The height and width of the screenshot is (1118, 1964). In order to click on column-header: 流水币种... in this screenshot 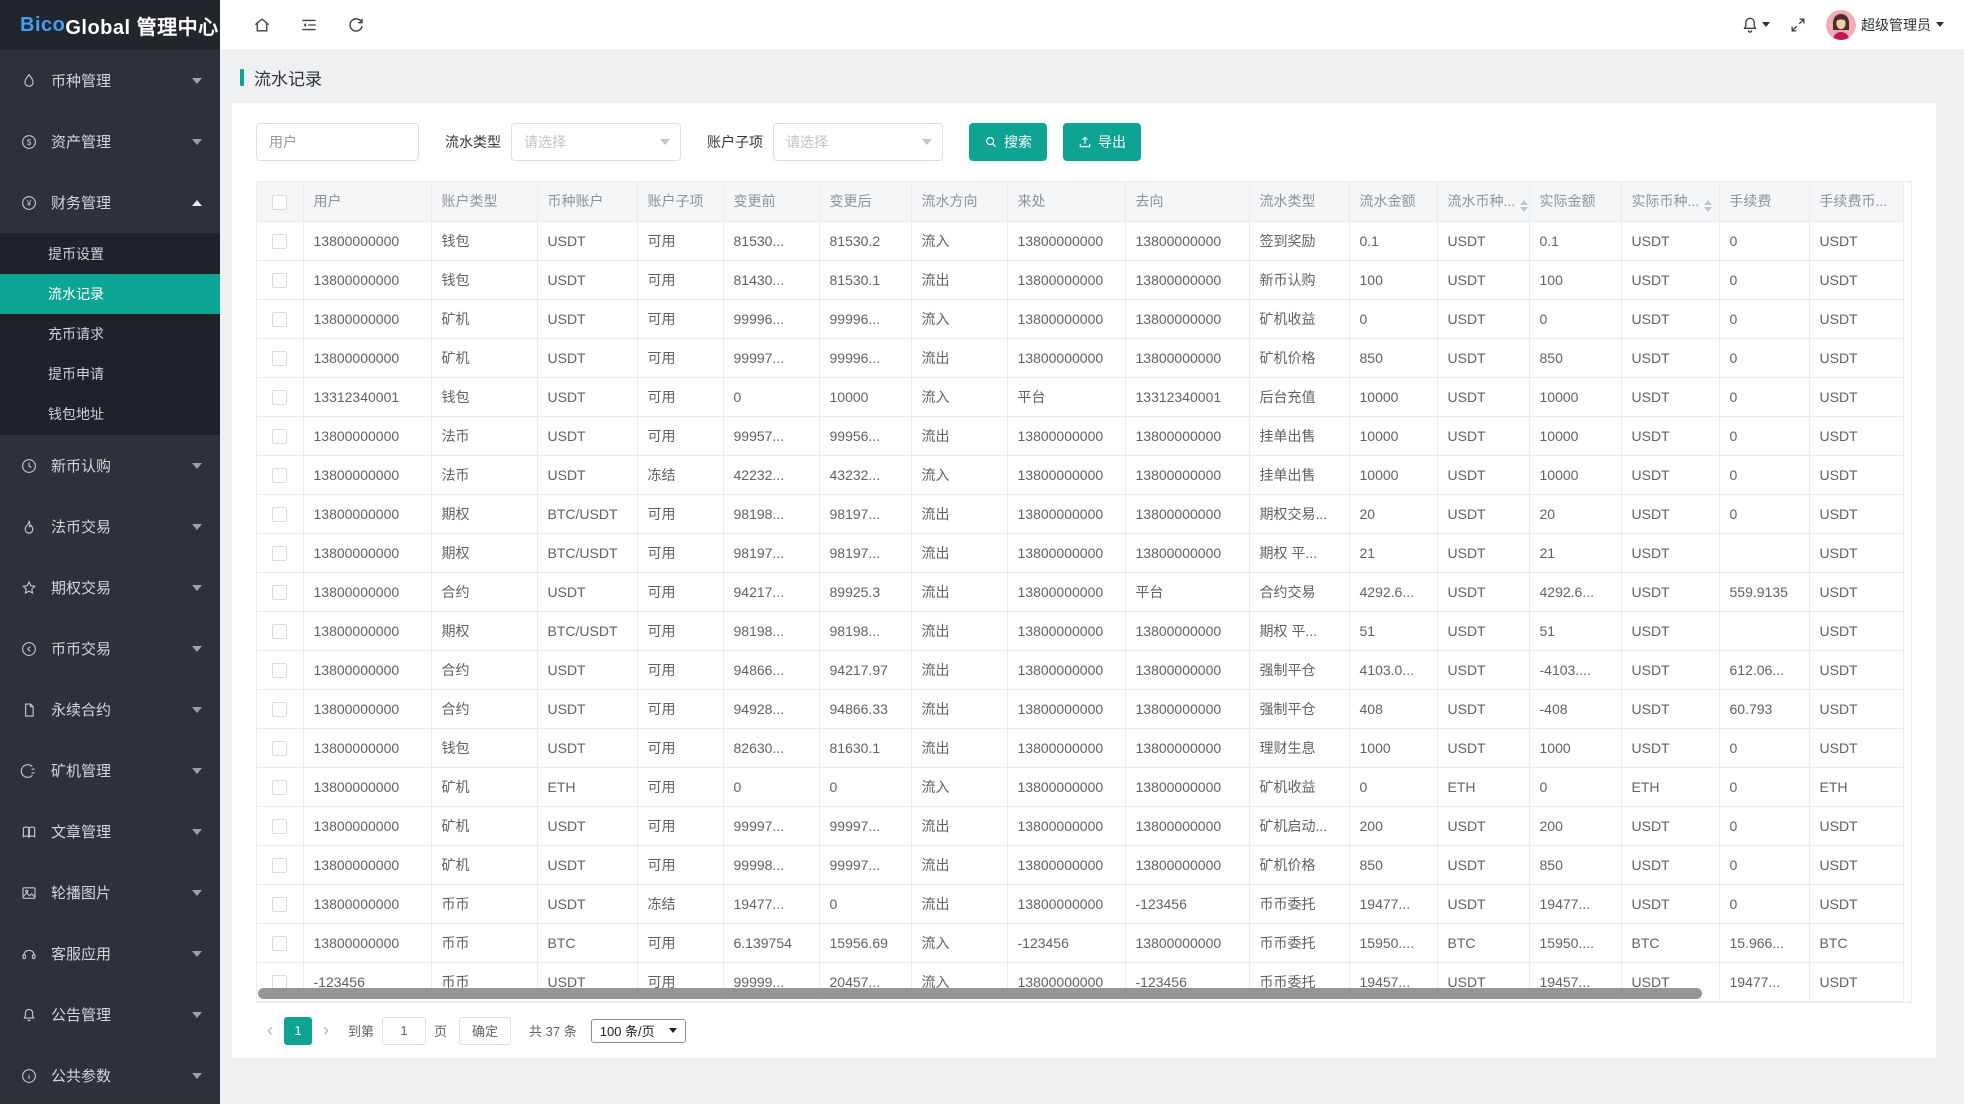, I will do `click(1483, 202)`.